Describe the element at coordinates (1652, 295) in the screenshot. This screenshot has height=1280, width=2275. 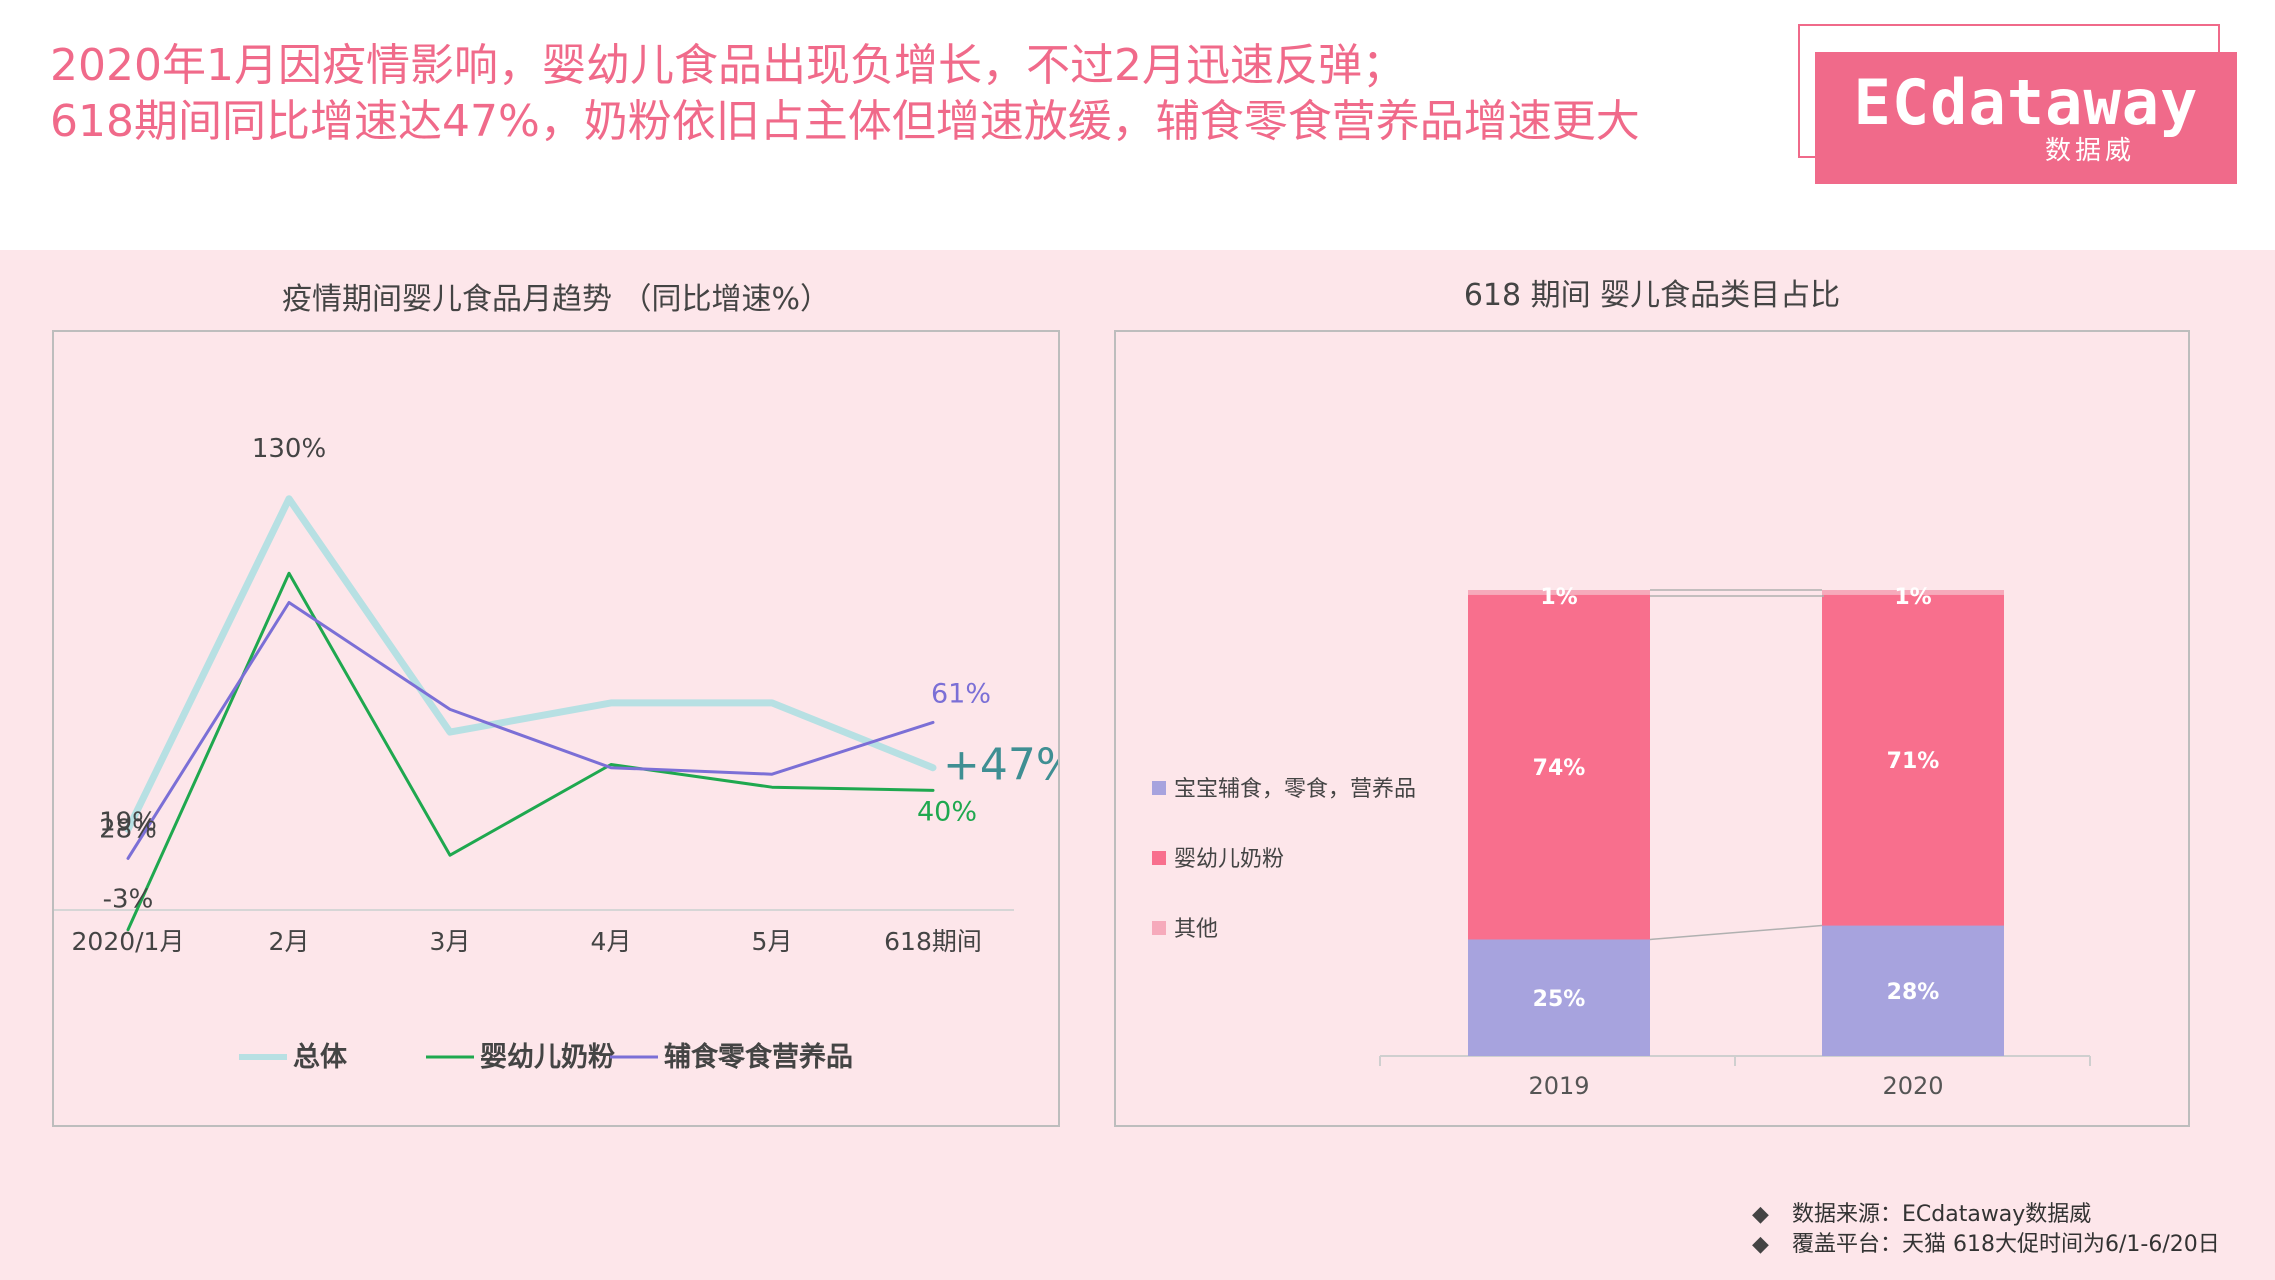
I see `bar-chart-title: 618 期间 婴儿食品类目占比` at that location.